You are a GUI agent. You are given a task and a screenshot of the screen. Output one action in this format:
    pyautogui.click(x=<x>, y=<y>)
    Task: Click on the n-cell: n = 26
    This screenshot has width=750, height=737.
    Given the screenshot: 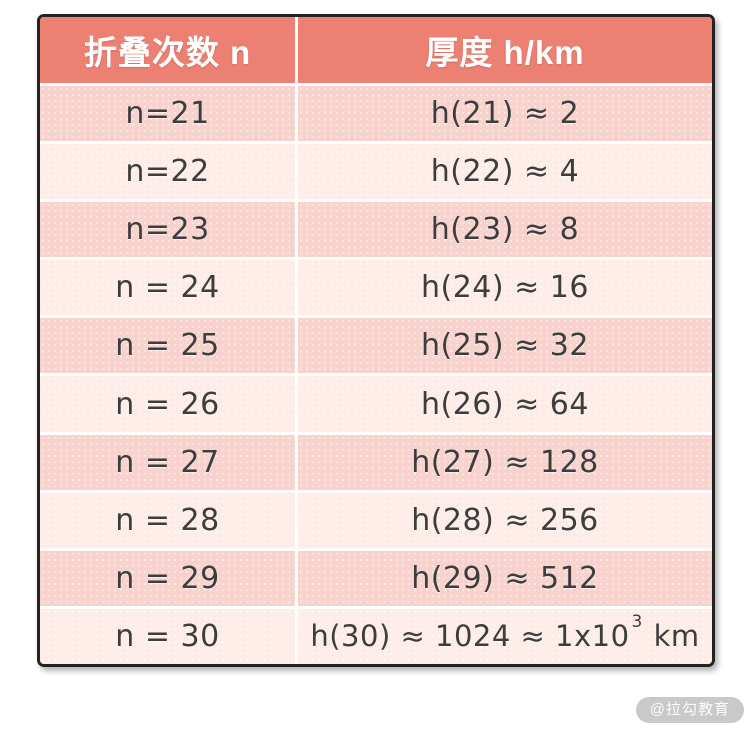 What is the action you would take?
    pyautogui.click(x=167, y=404)
    